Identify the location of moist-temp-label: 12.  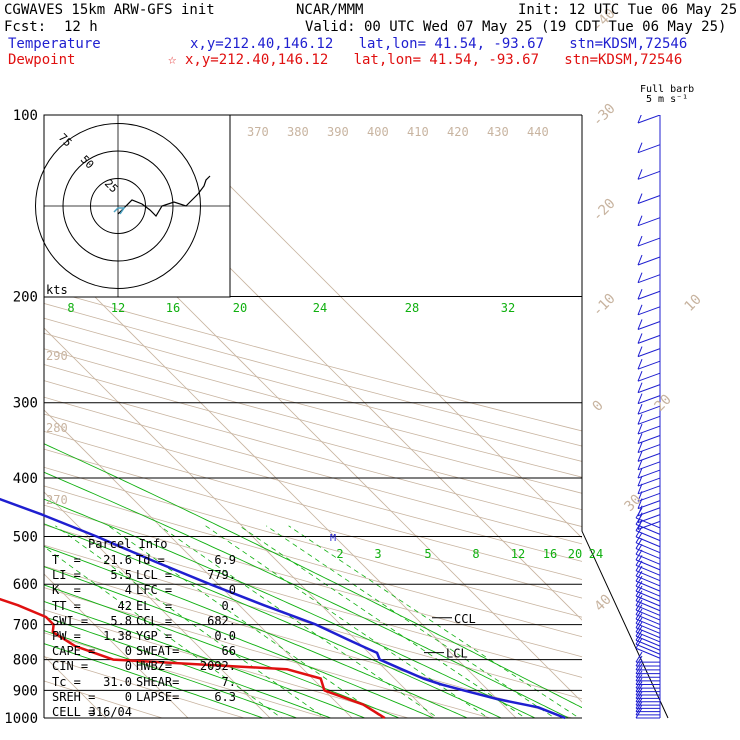
(118, 308).